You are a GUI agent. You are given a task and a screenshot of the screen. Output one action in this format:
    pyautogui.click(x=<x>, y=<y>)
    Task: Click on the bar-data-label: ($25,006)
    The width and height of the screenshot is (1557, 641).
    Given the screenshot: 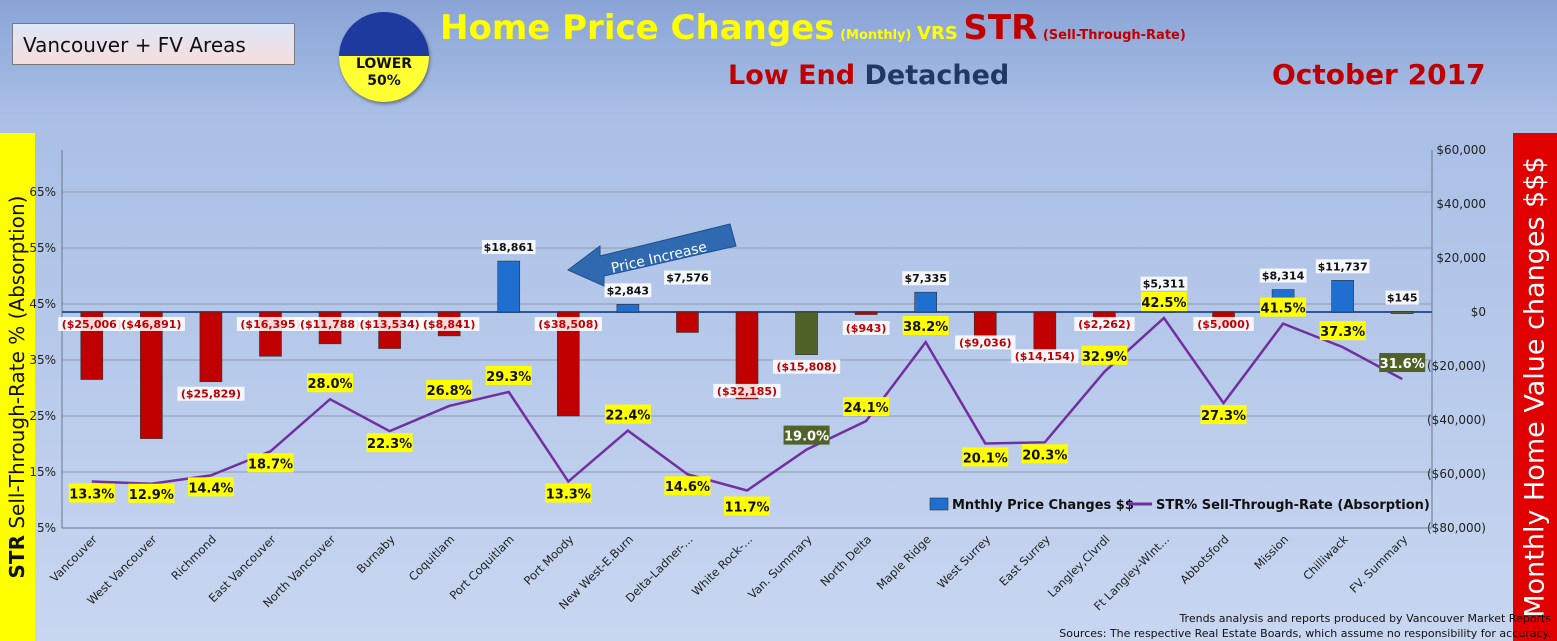 What is the action you would take?
    pyautogui.click(x=92, y=324)
    